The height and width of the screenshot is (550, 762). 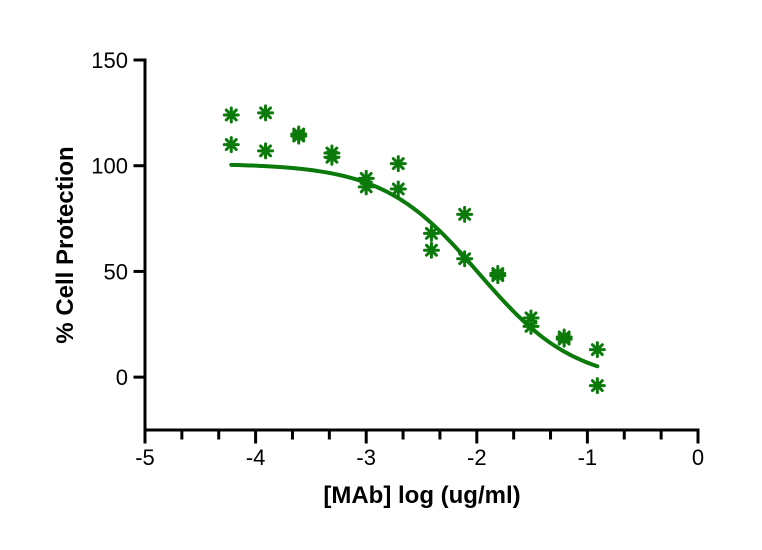 I want to click on y-tick-label: 100, so click(x=109, y=166).